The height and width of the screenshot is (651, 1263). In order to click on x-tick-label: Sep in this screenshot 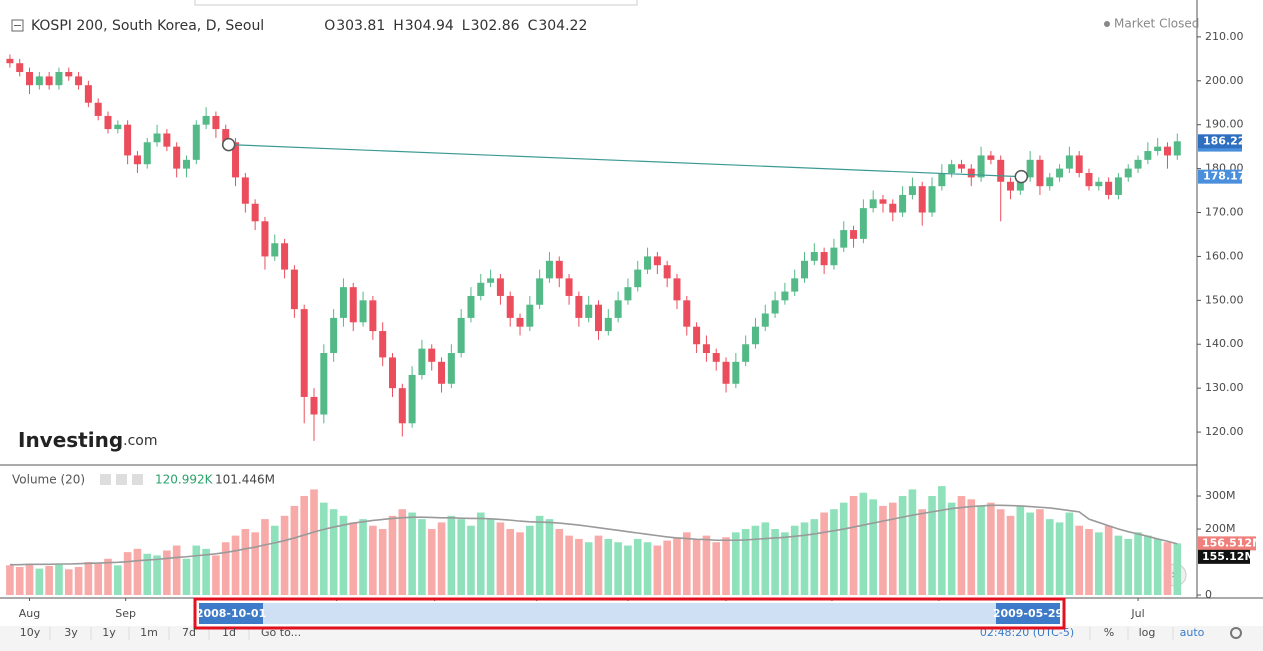, I will do `click(125, 613)`.